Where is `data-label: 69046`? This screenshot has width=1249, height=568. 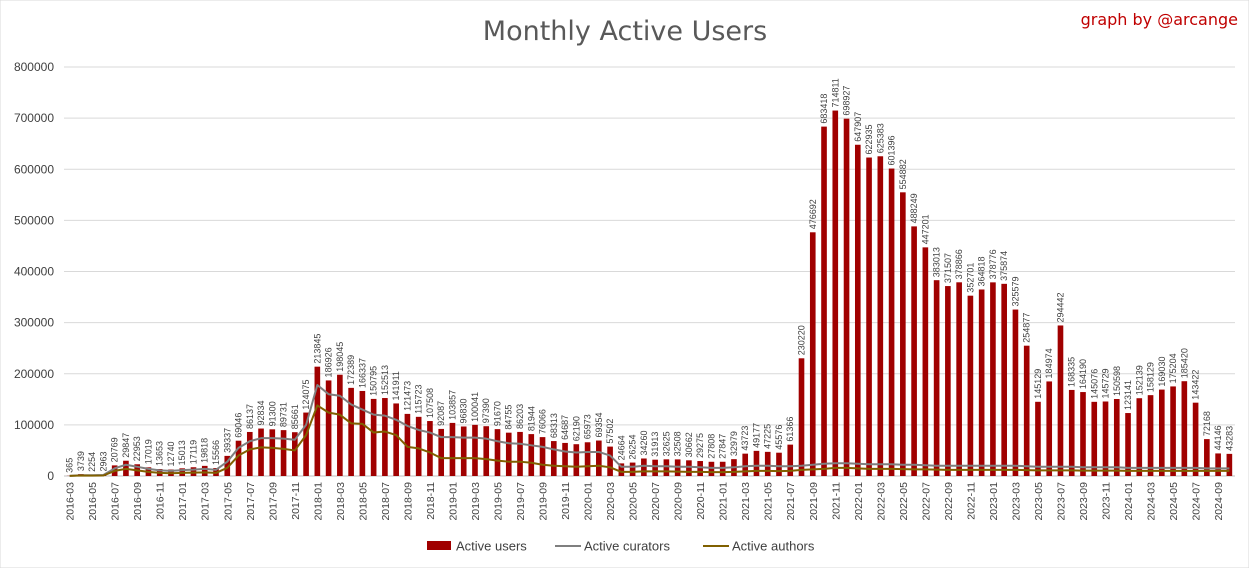
data-label: 69046 is located at coordinates (239, 425).